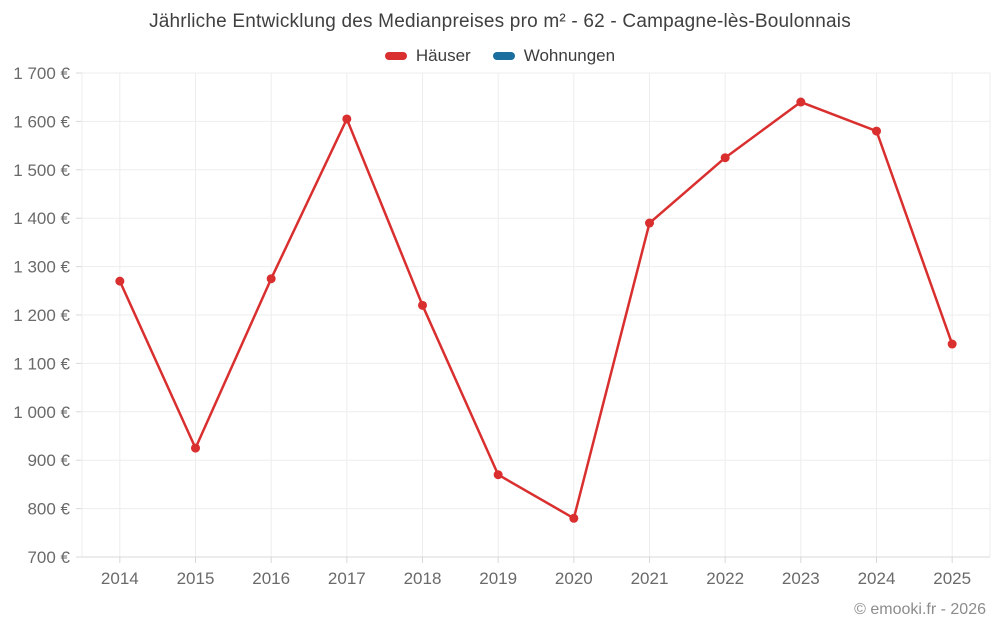  Describe the element at coordinates (503, 56) in the screenshot. I see `legend-swatch-wohnungen-icon` at that location.